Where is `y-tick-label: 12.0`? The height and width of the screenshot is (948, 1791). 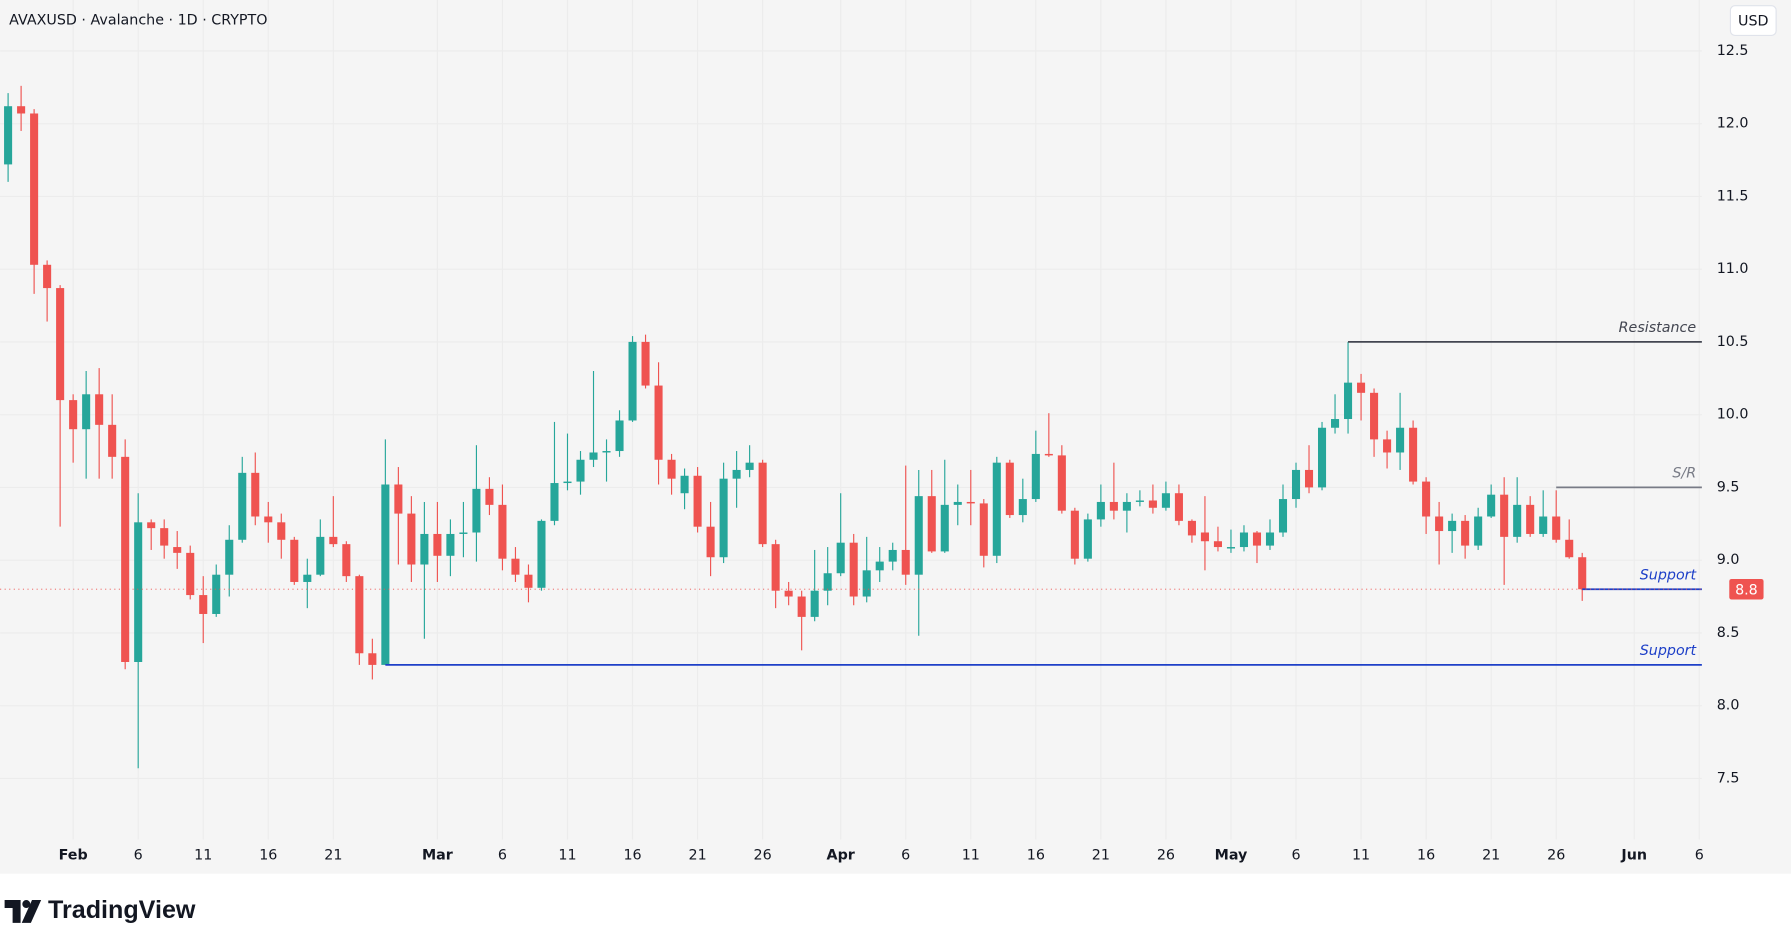
y-tick-label: 12.0 is located at coordinates (1733, 124).